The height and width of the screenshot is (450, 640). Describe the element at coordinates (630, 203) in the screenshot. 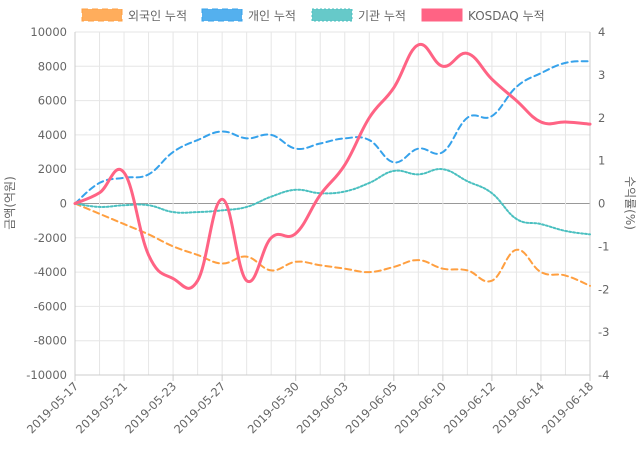

I see `y-axis-right-title: 수익률(%)` at that location.